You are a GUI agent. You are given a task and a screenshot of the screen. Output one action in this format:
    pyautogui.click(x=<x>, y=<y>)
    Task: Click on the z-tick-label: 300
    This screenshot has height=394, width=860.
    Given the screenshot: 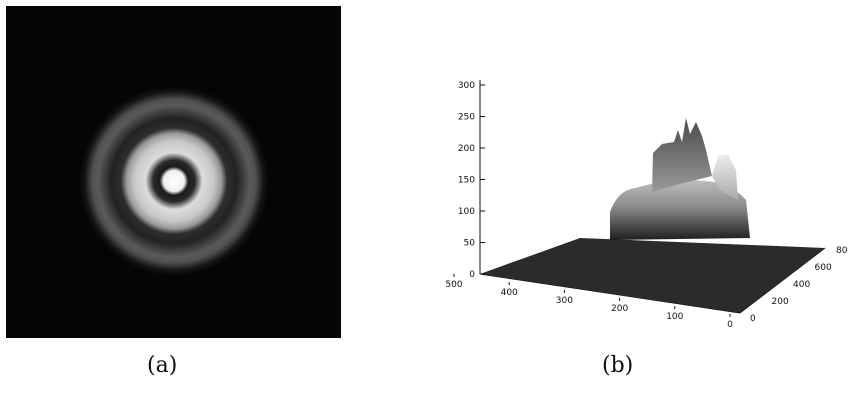 What is the action you would take?
    pyautogui.click(x=466, y=86)
    